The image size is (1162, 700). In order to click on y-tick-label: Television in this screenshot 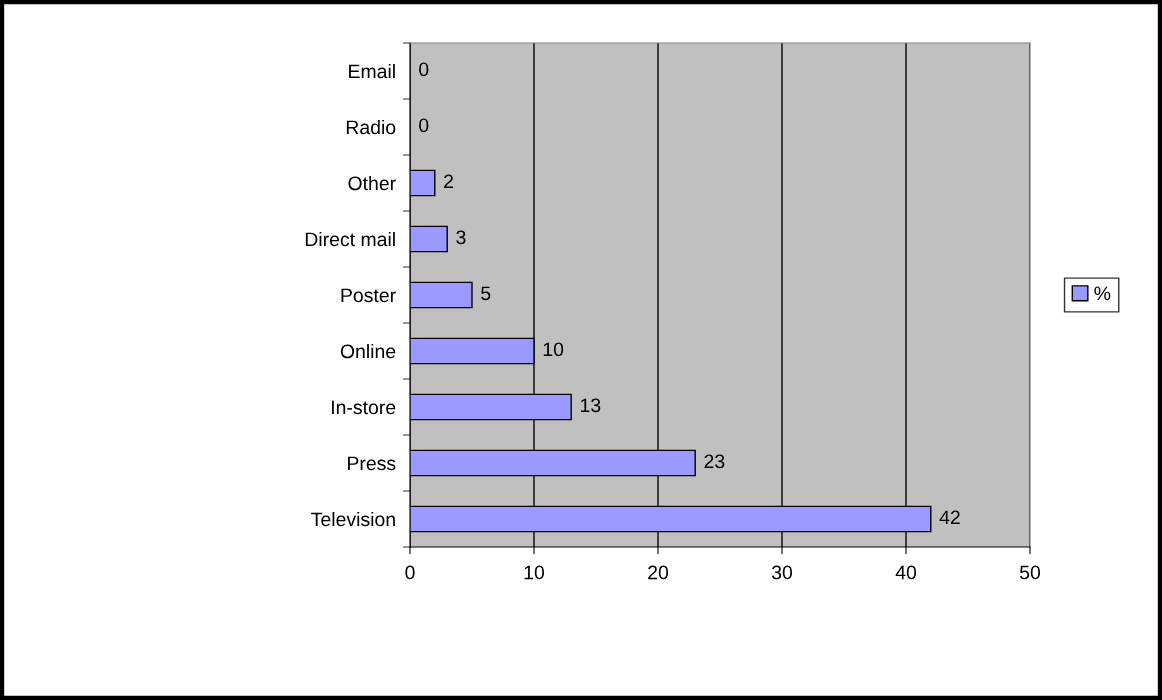, I will do `click(353, 519)`.